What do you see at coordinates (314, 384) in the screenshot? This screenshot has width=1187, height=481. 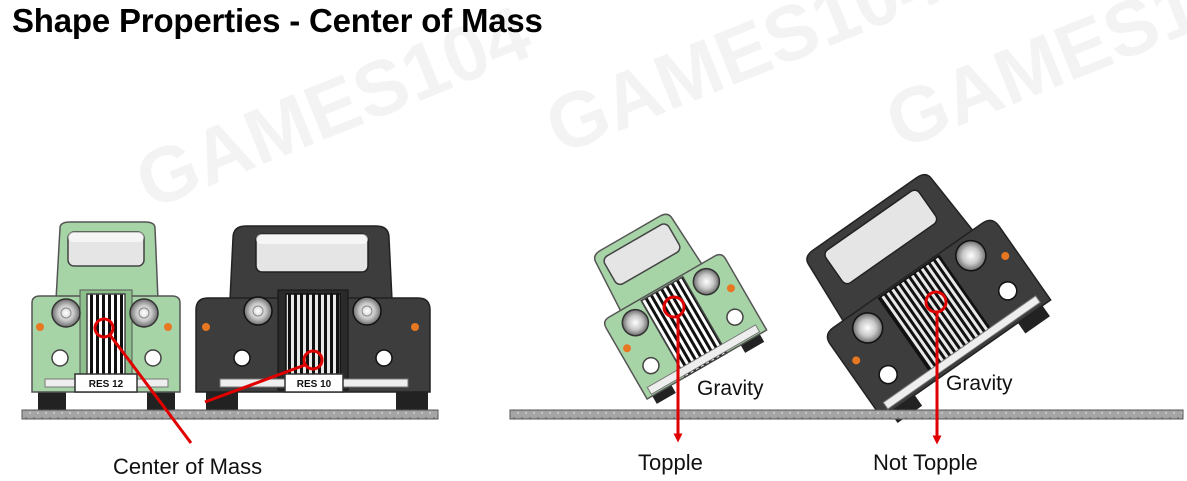 I see `plate-text: RES 10` at bounding box center [314, 384].